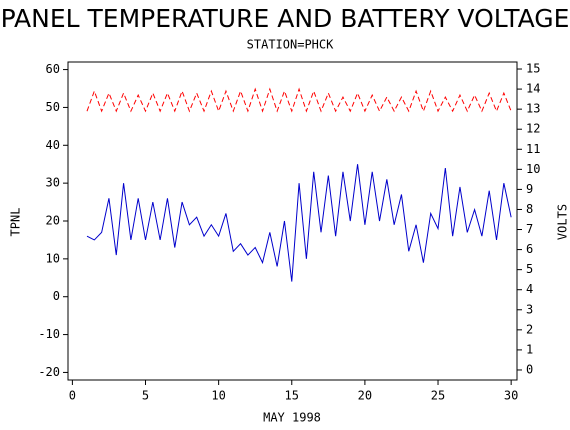 The width and height of the screenshot is (570, 430). Describe the element at coordinates (511, 396) in the screenshot. I see `x-tick-label: 30` at that location.